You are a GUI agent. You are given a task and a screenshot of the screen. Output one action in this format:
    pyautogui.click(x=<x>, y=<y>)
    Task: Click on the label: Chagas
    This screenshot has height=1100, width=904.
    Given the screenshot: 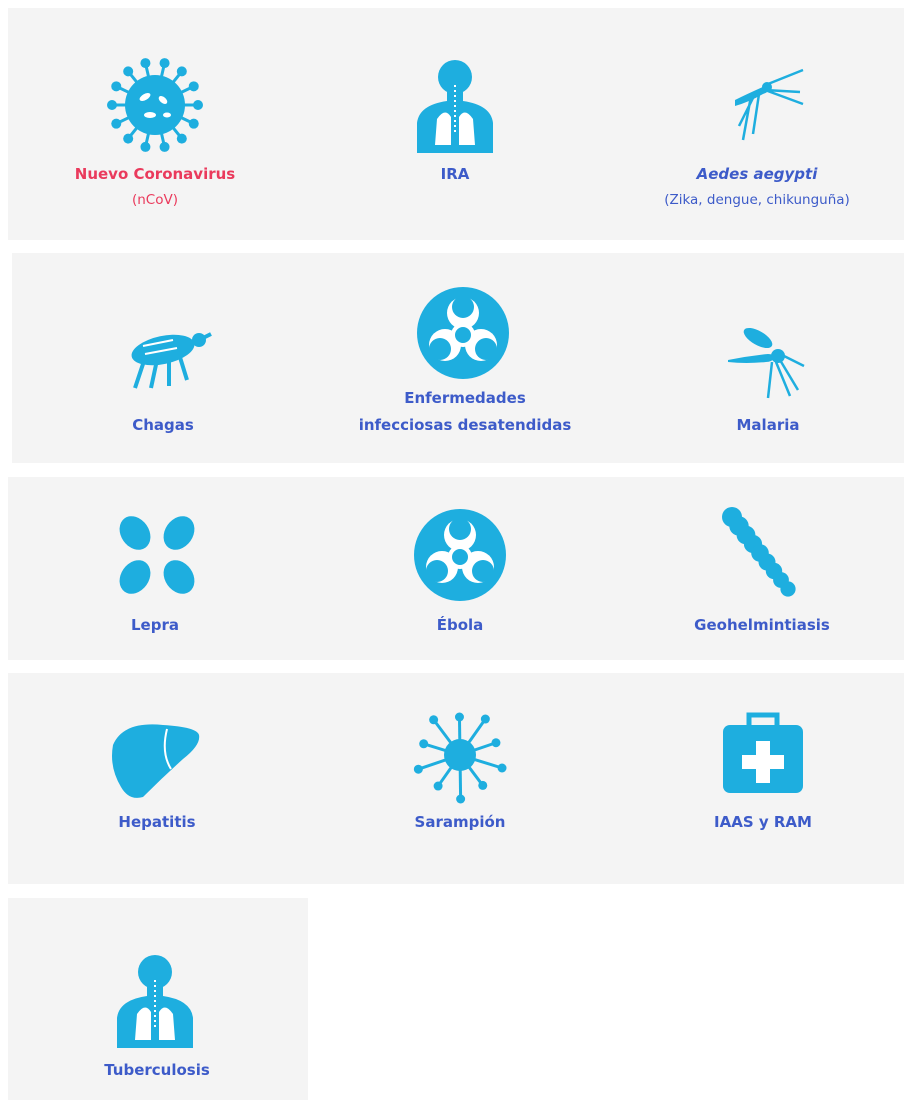 What is the action you would take?
    pyautogui.click(x=163, y=425)
    